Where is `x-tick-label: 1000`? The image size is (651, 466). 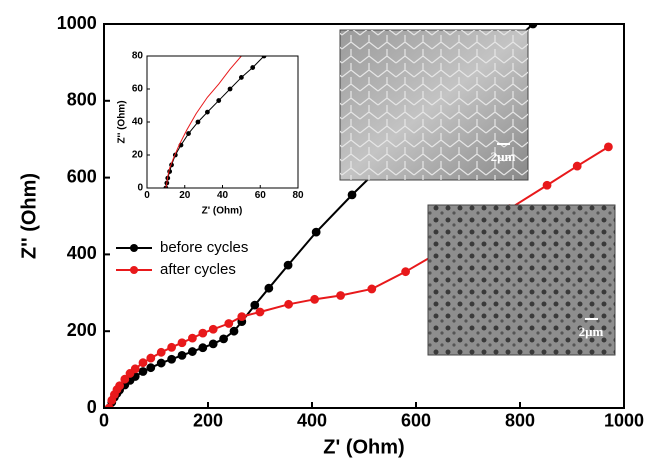
x-tick-label: 1000 is located at coordinates (624, 420).